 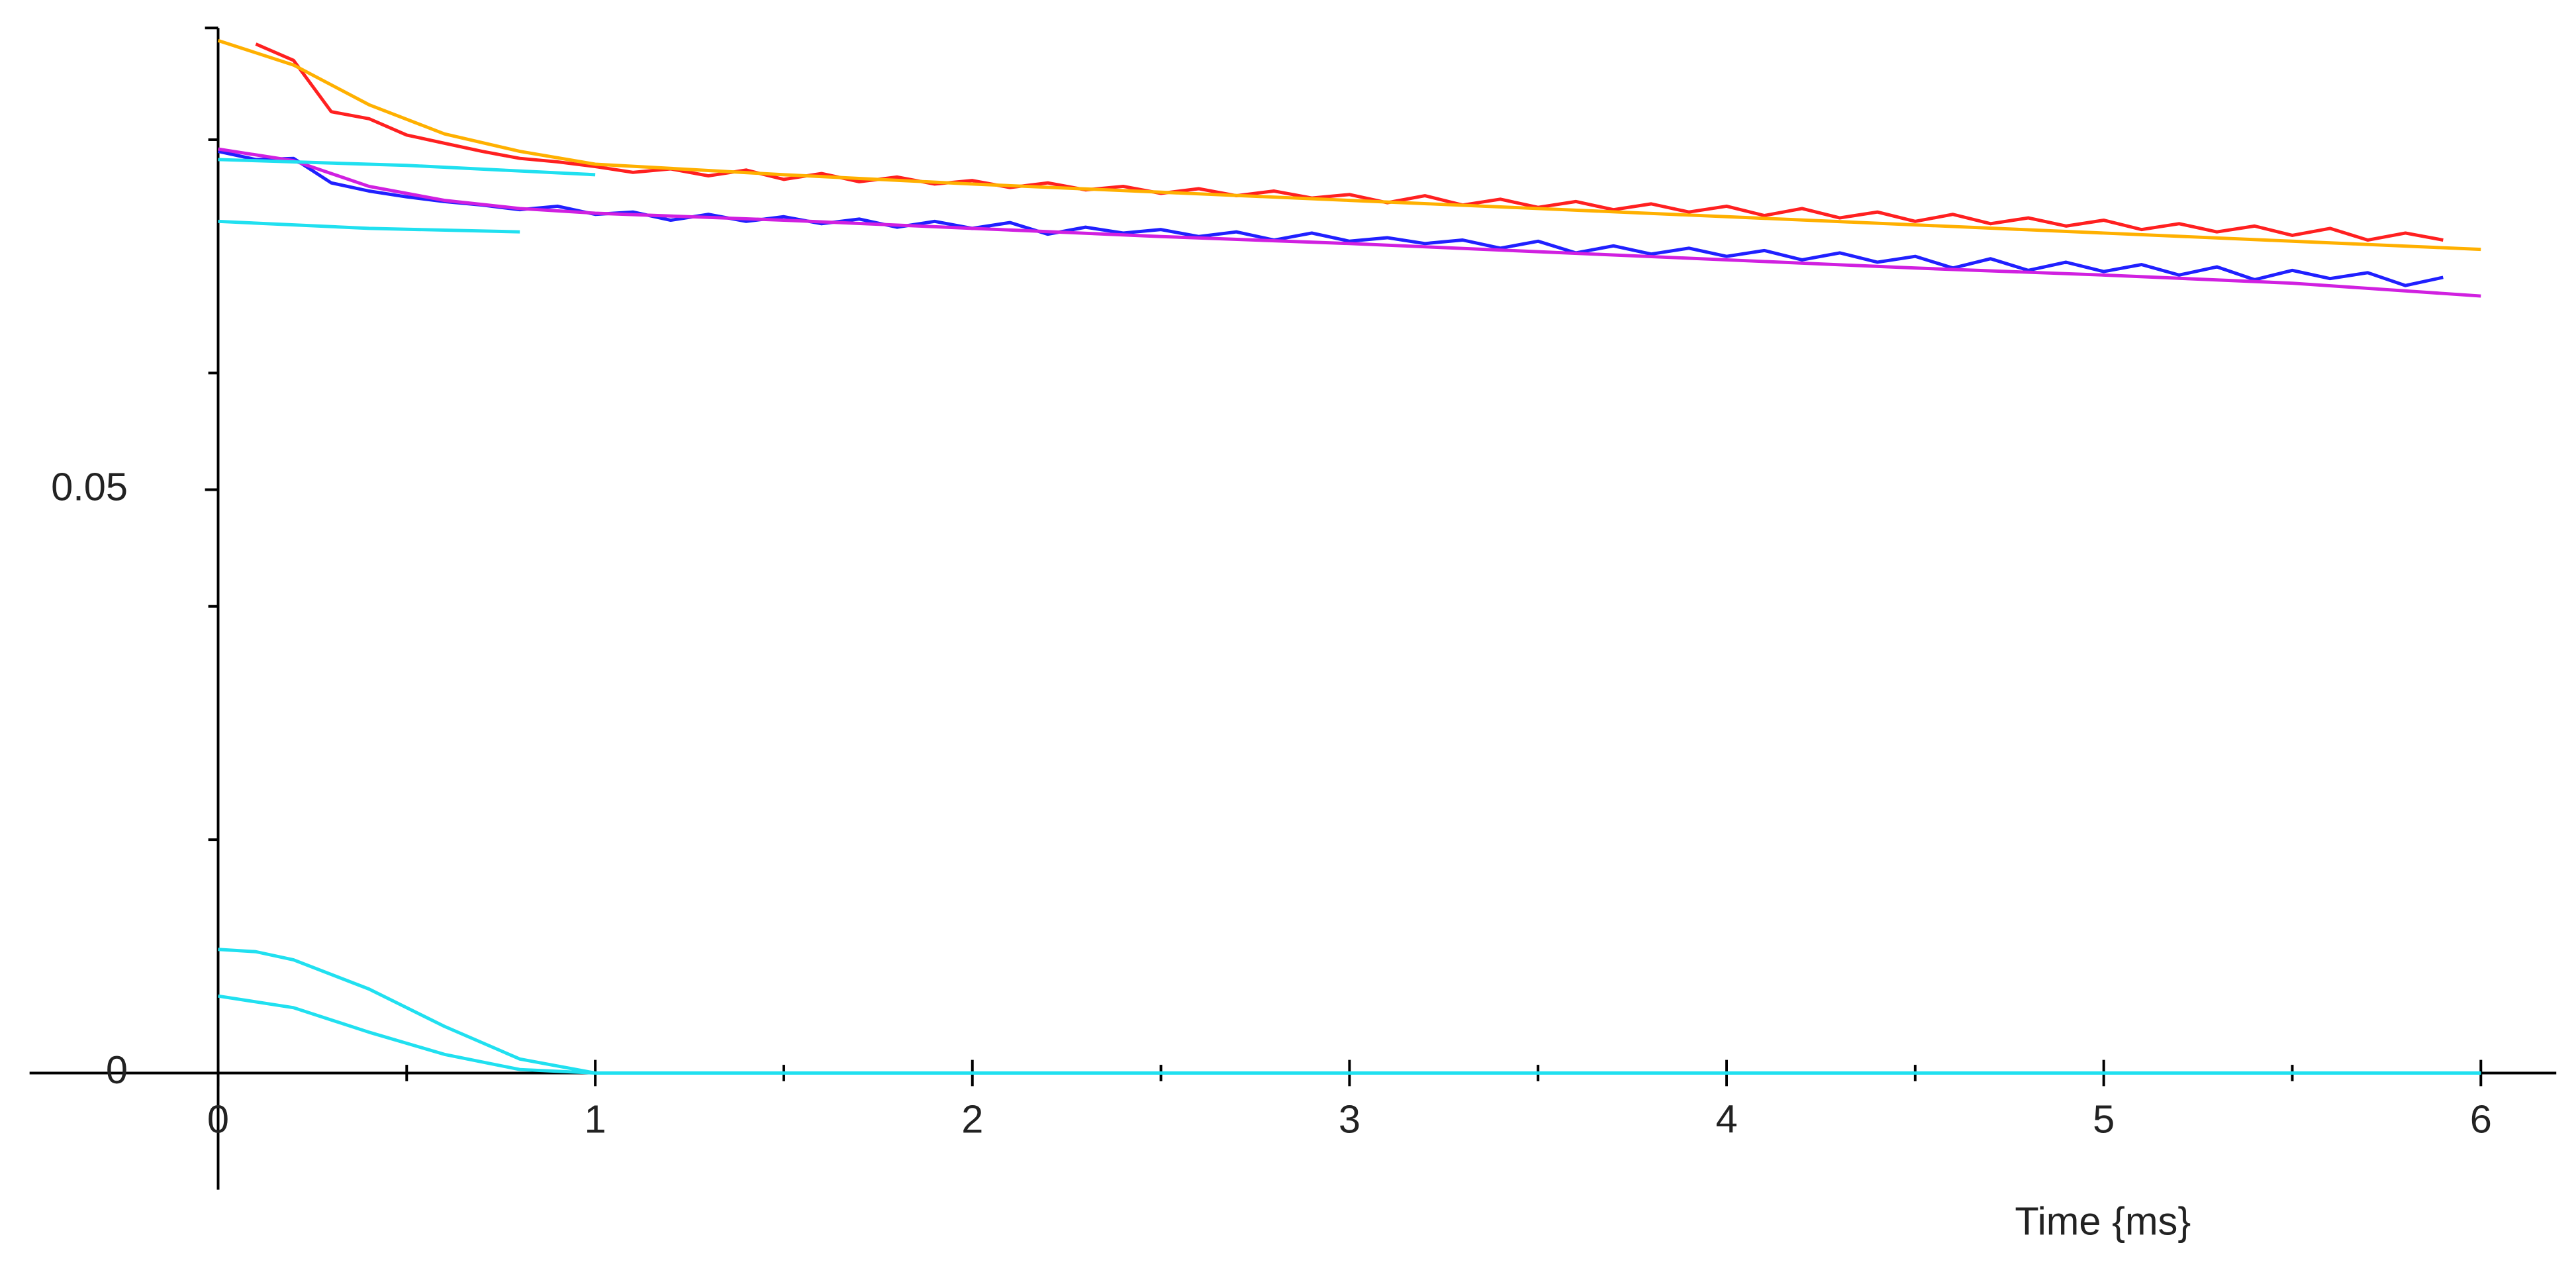 What do you see at coordinates (595, 1119) in the screenshot?
I see `x-tick-label: 1` at bounding box center [595, 1119].